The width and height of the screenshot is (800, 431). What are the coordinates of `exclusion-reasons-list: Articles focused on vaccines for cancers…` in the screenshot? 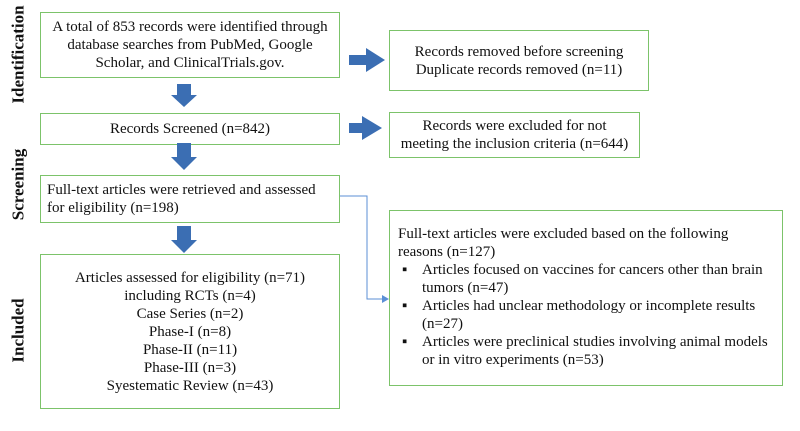 It's located at (586, 315).